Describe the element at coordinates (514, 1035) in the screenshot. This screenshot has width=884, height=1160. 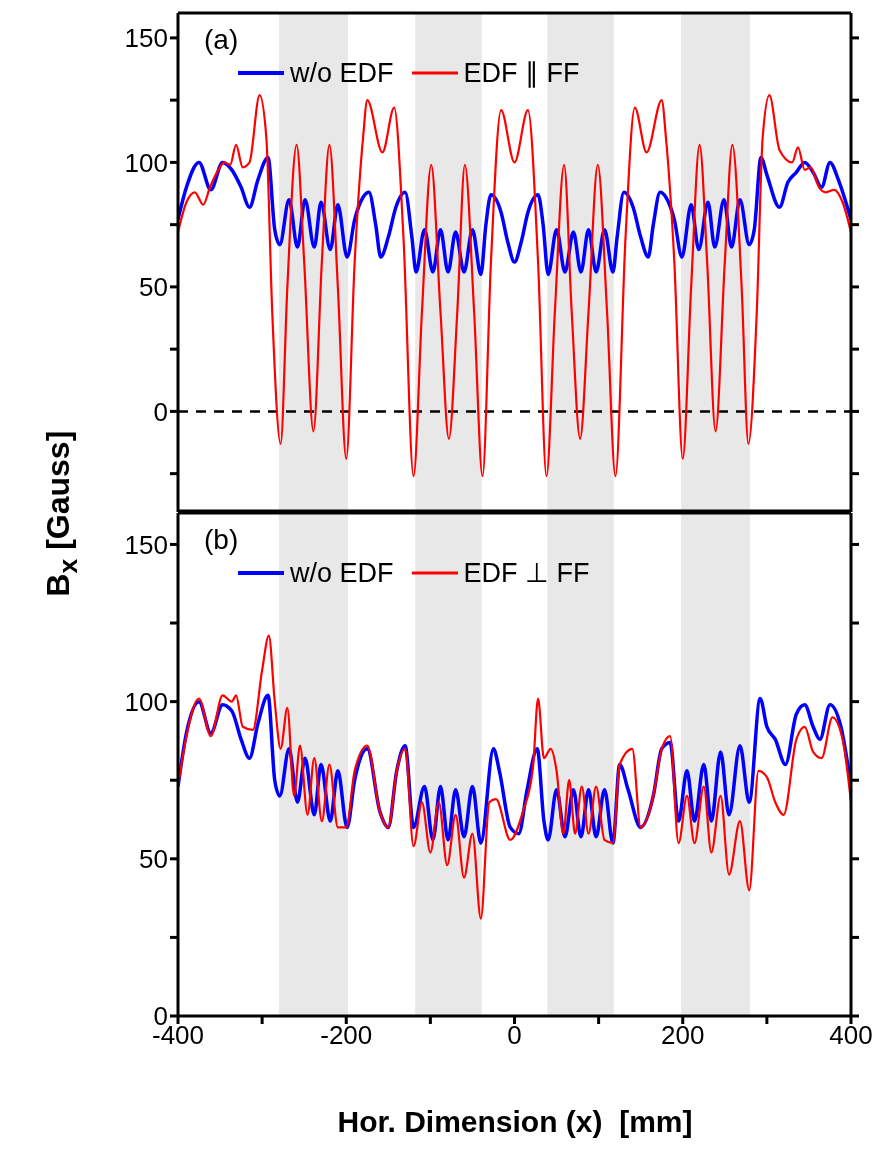
I see `x-tick-label: 0` at that location.